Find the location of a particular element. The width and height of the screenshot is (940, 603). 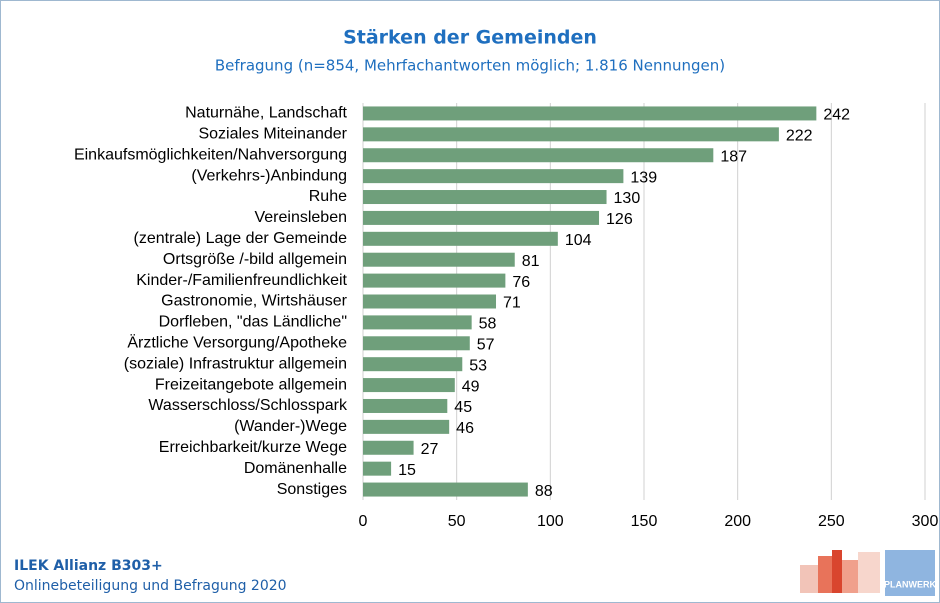

y-tick-label: Ortsgröße /-bild allgemein is located at coordinates (255, 259).